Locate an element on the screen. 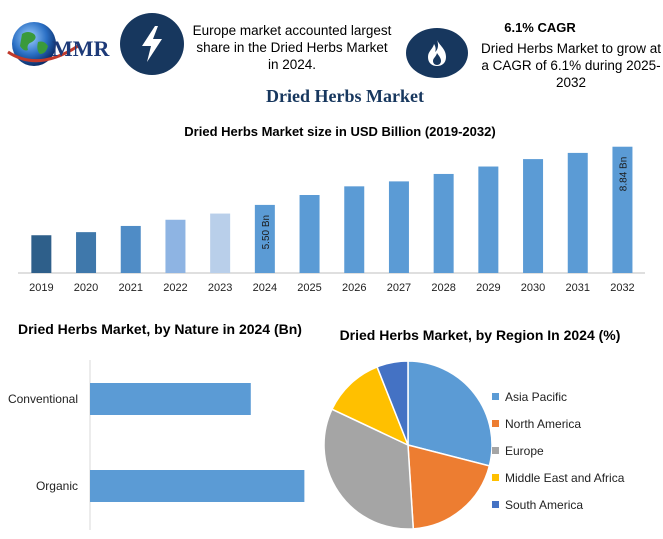 The image size is (663, 539). bar-2029 is located at coordinates (488, 219).